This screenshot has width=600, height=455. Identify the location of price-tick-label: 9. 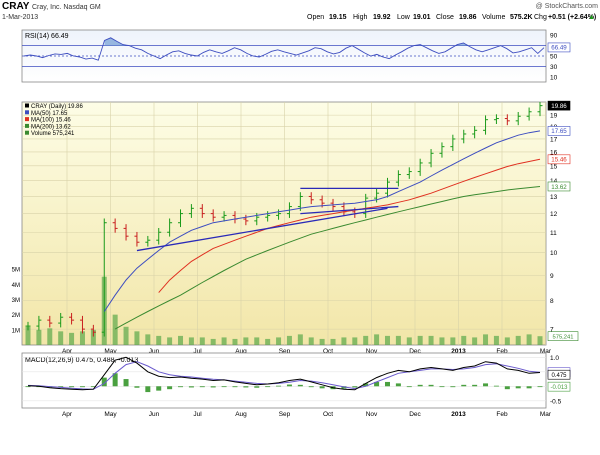
(552, 276).